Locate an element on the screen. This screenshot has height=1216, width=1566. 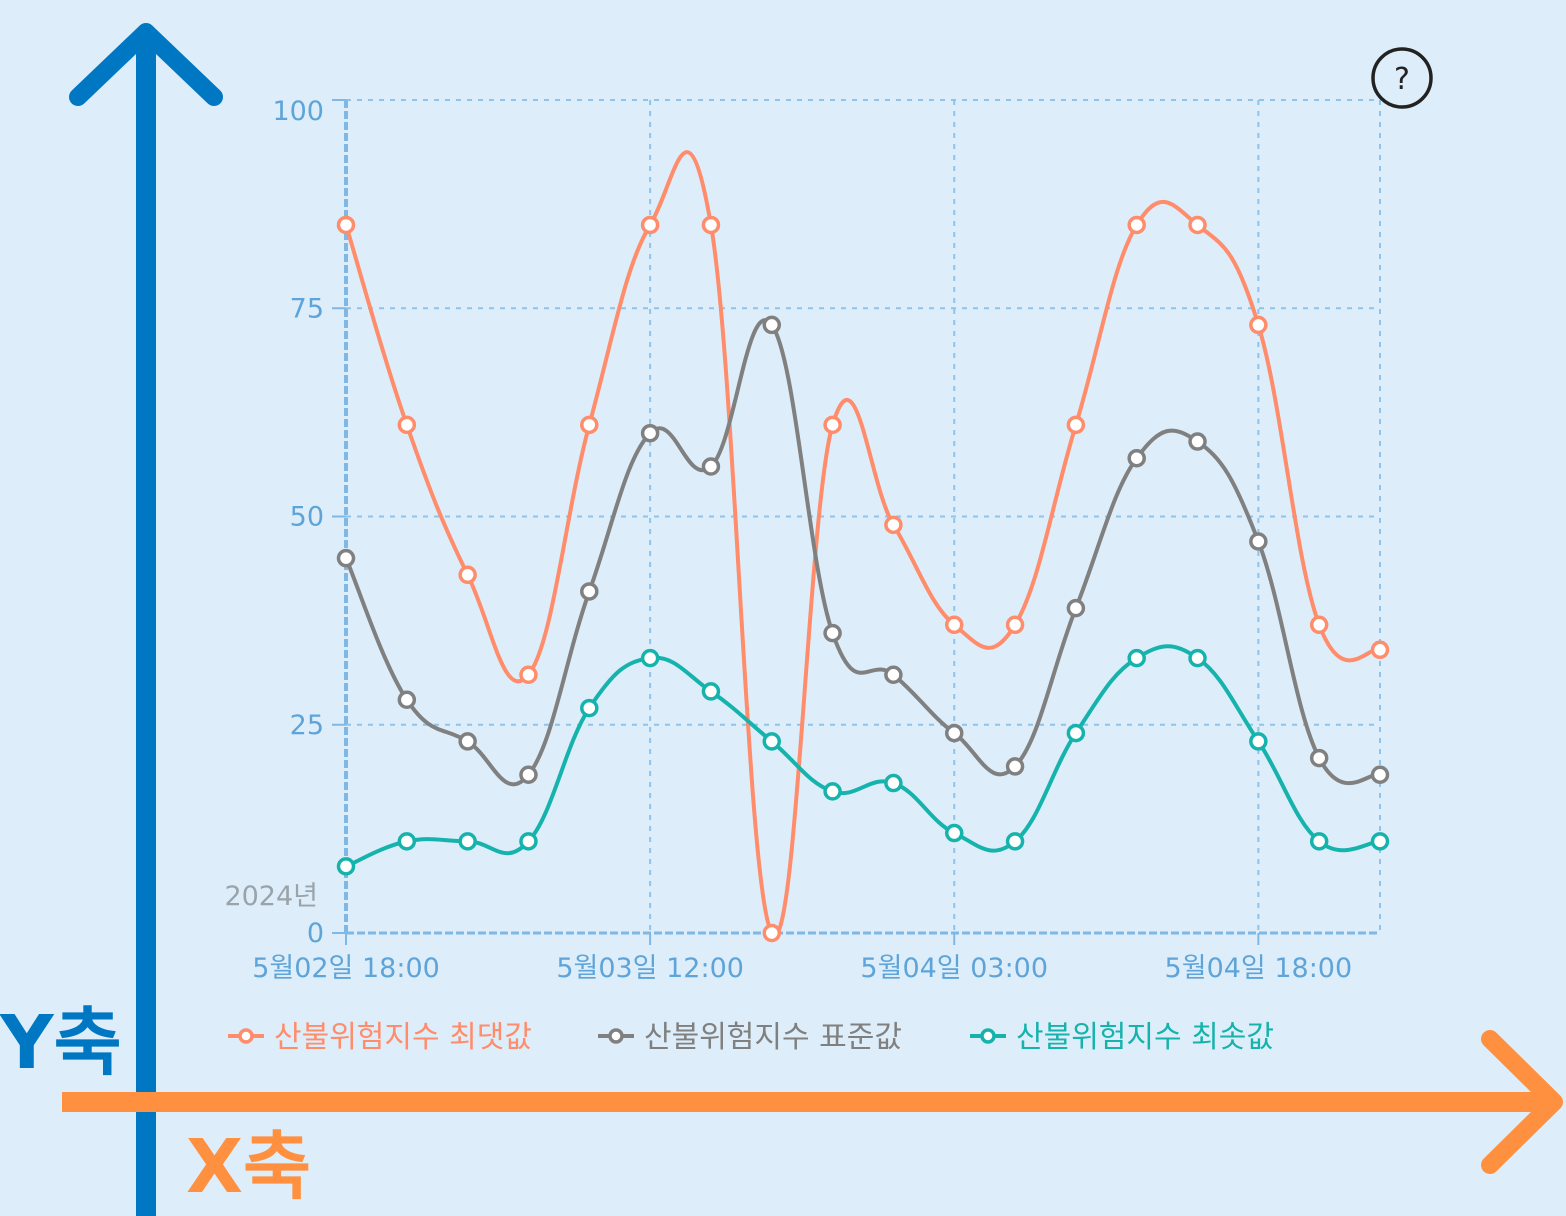
y-axis-arrow is located at coordinates (146, 619).